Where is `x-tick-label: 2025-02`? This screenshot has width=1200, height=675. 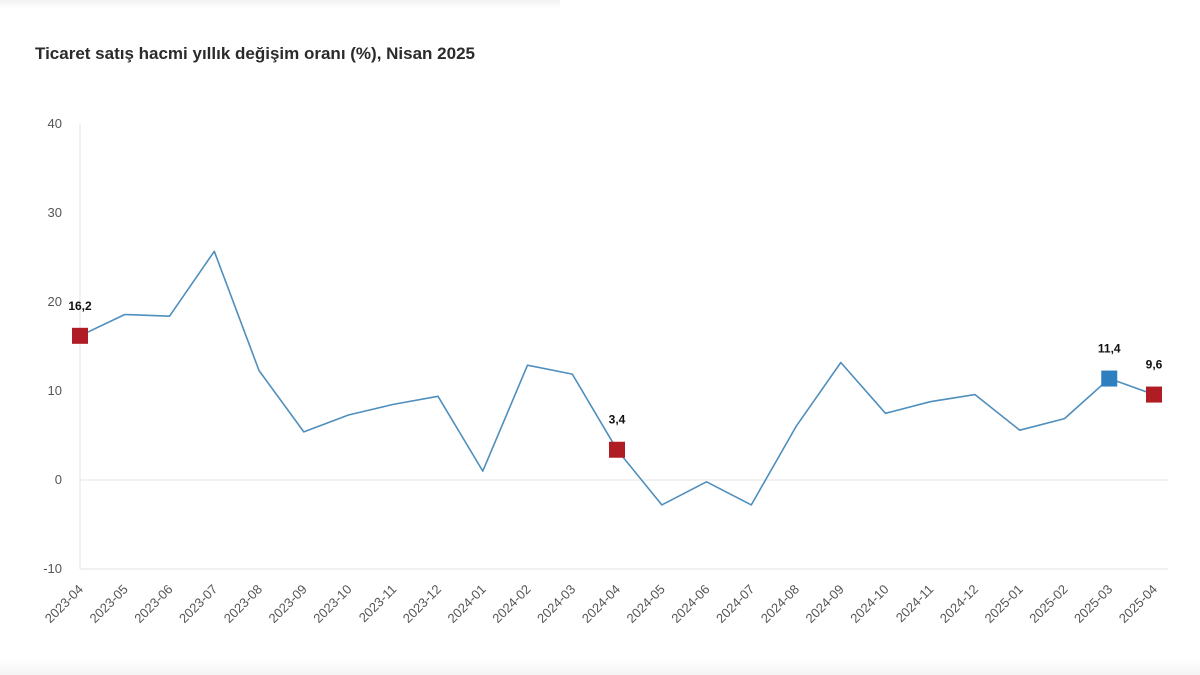
x-tick-label: 2025-02 is located at coordinates (1048, 604).